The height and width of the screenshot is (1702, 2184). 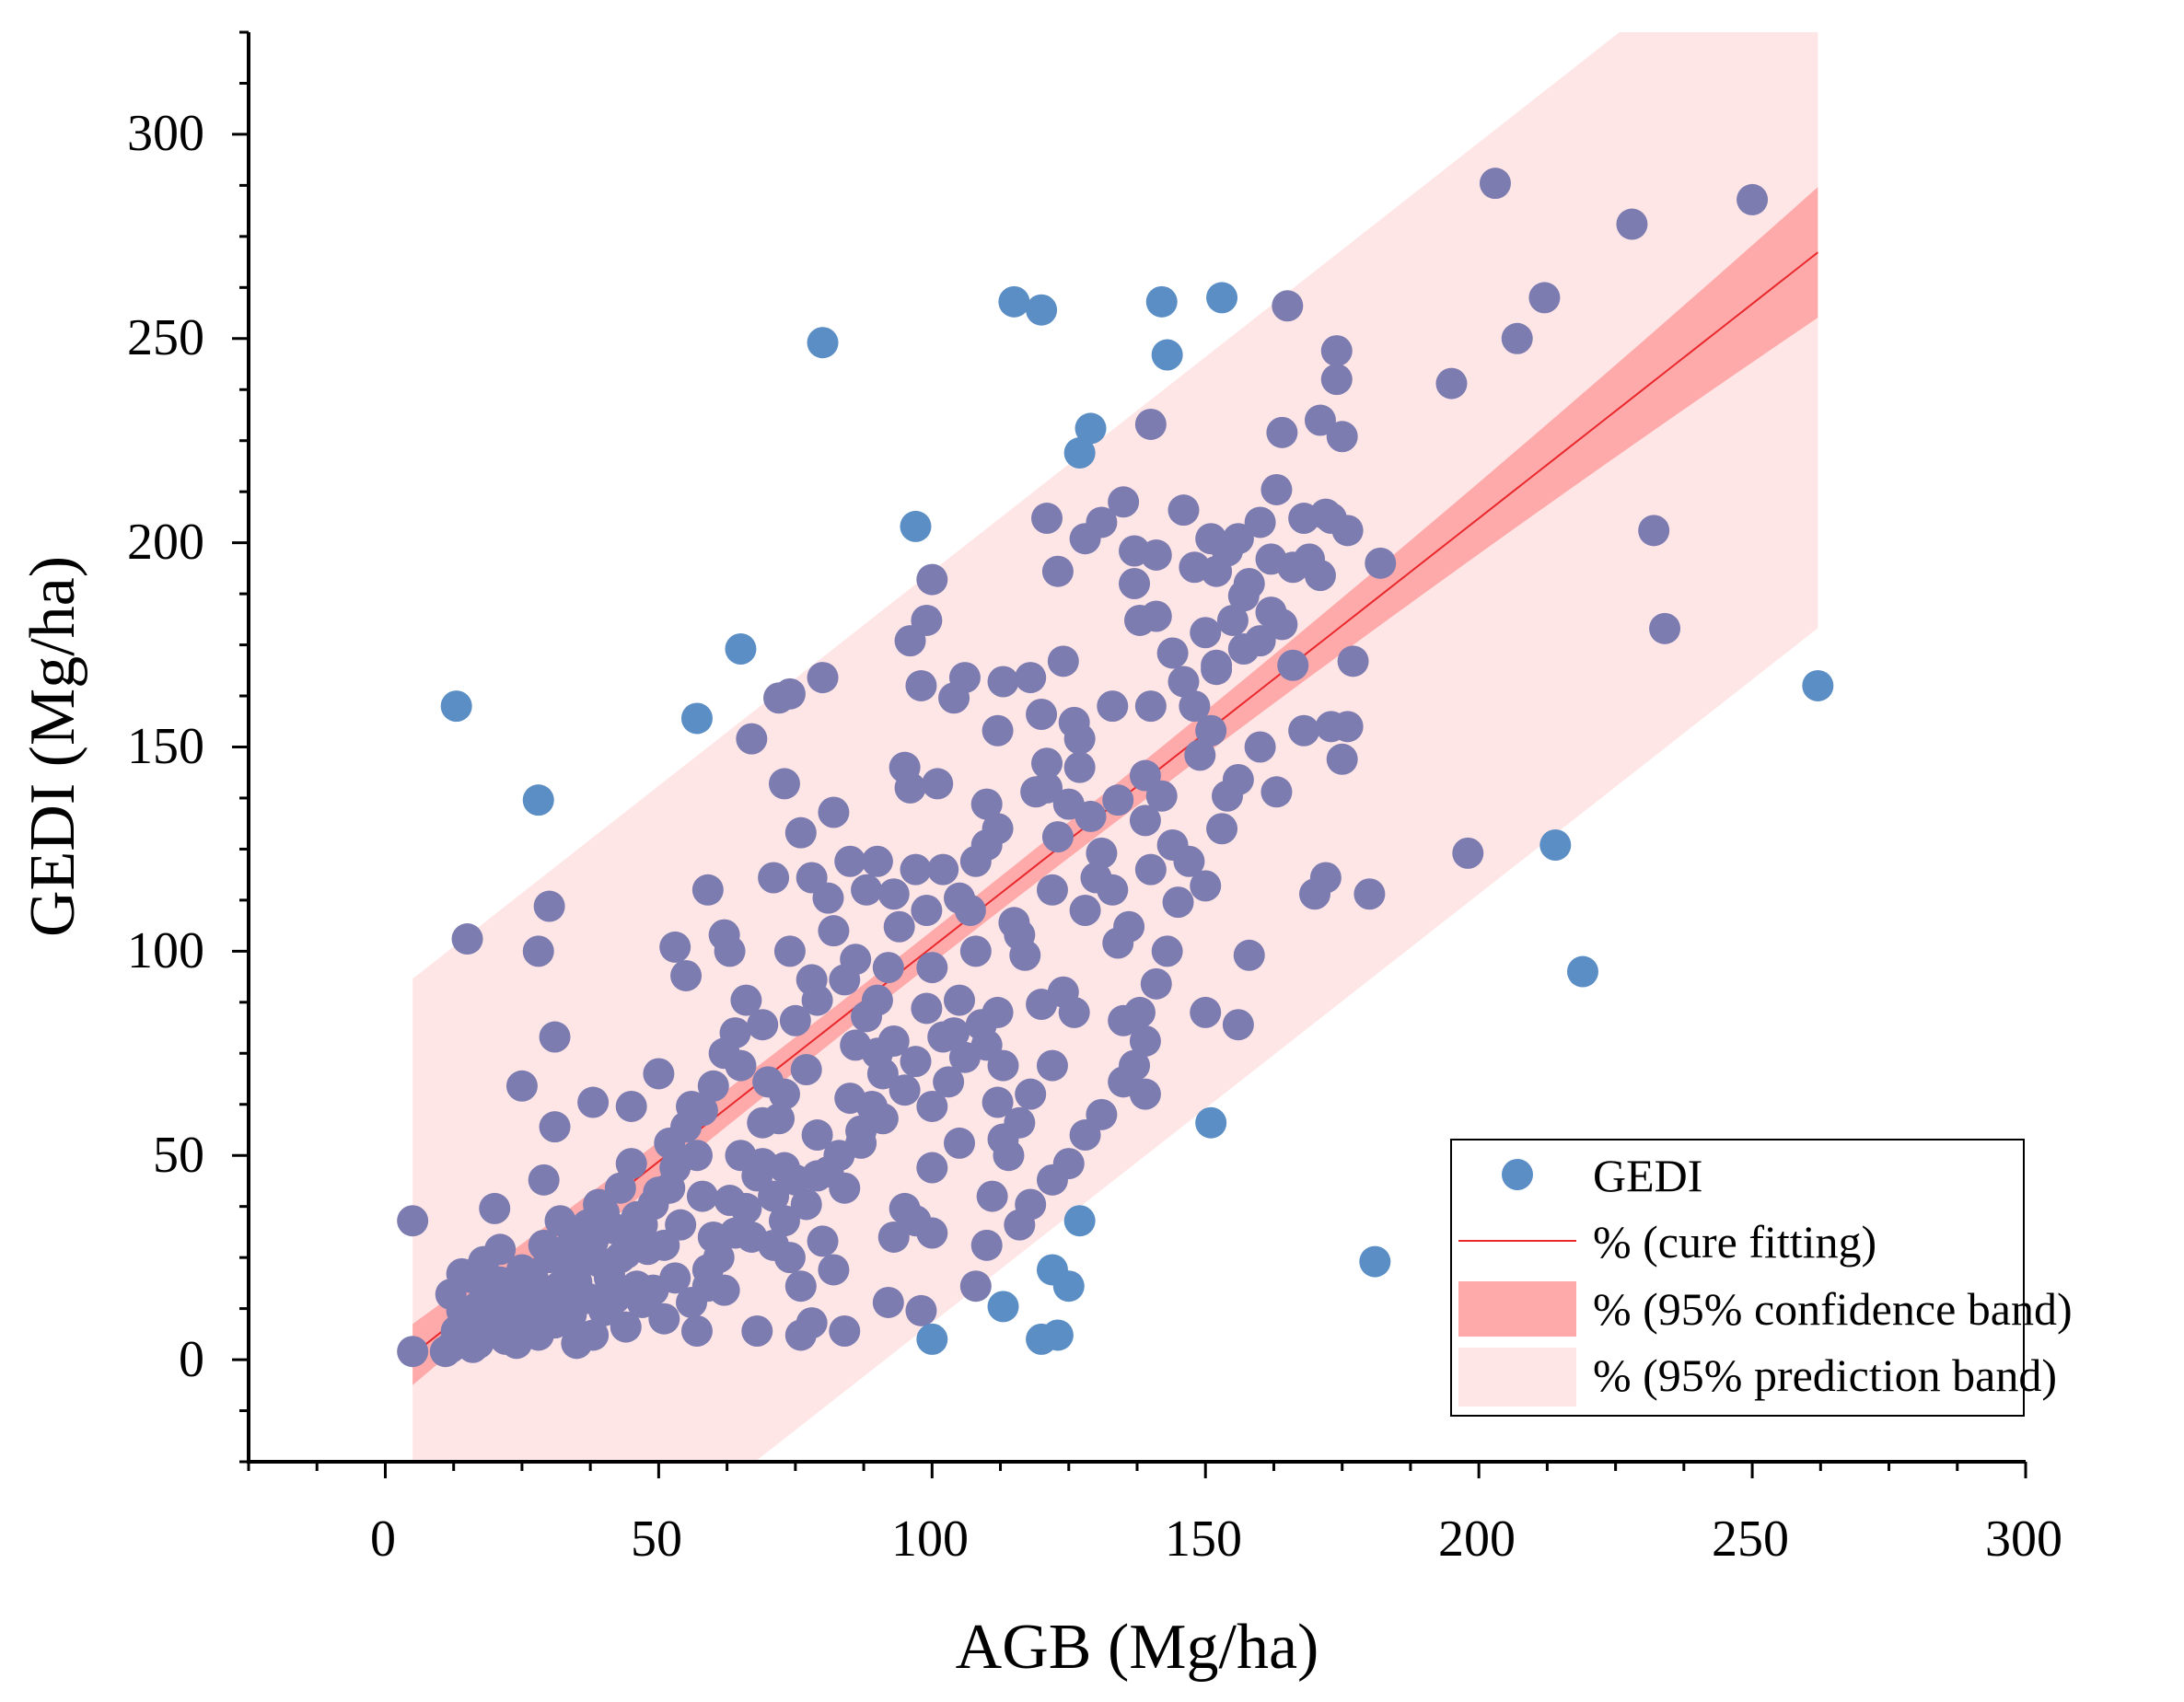 I want to click on y-tick-label-300: 300, so click(x=165, y=133).